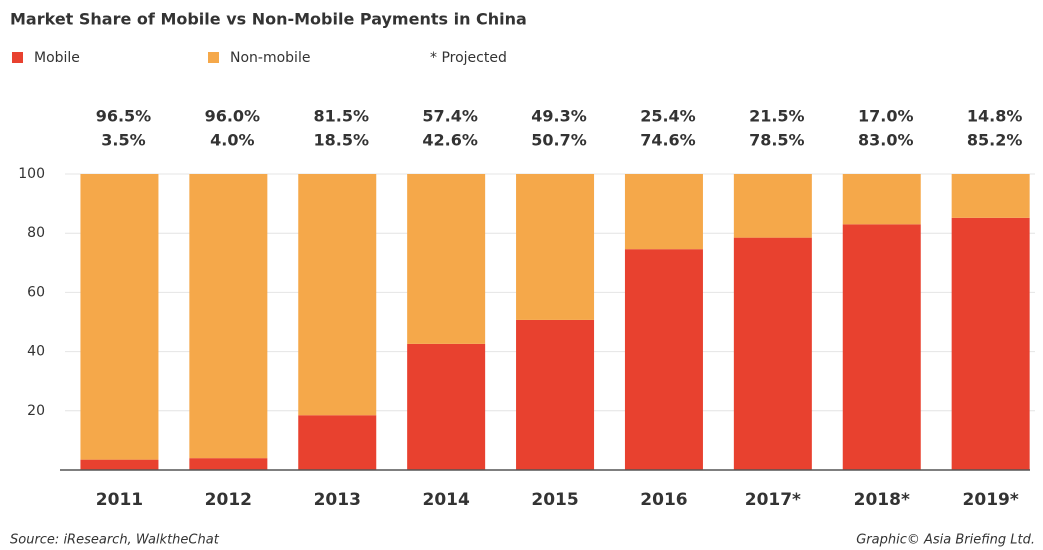 This screenshot has width=1043, height=550. Describe the element at coordinates (337, 500) in the screenshot. I see `x-tick-label: 2013` at that location.